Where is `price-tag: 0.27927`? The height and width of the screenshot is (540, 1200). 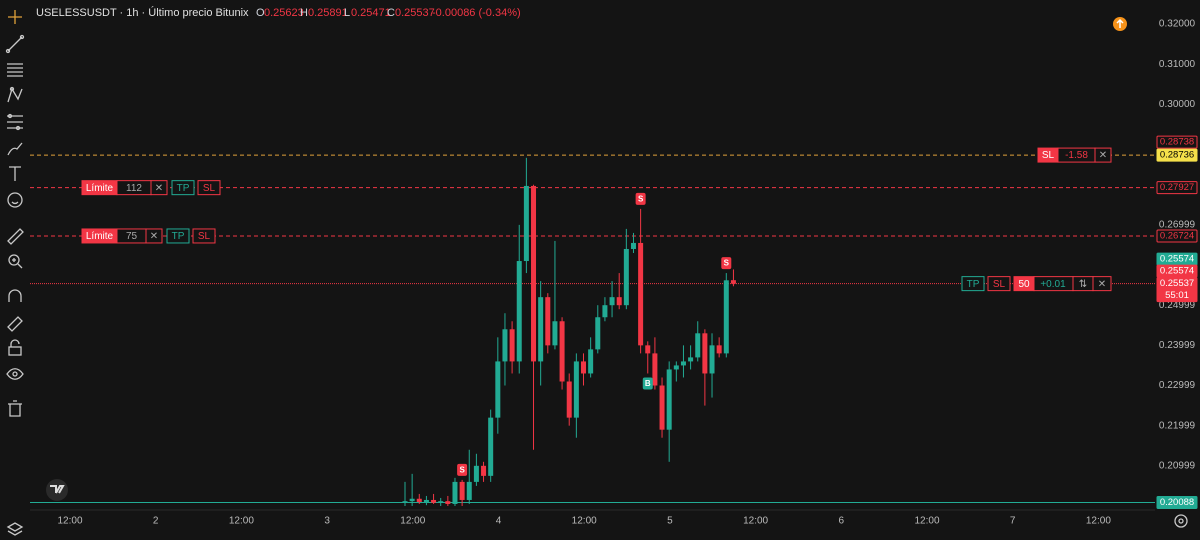
price-tag: 0.27927 is located at coordinates (1177, 188).